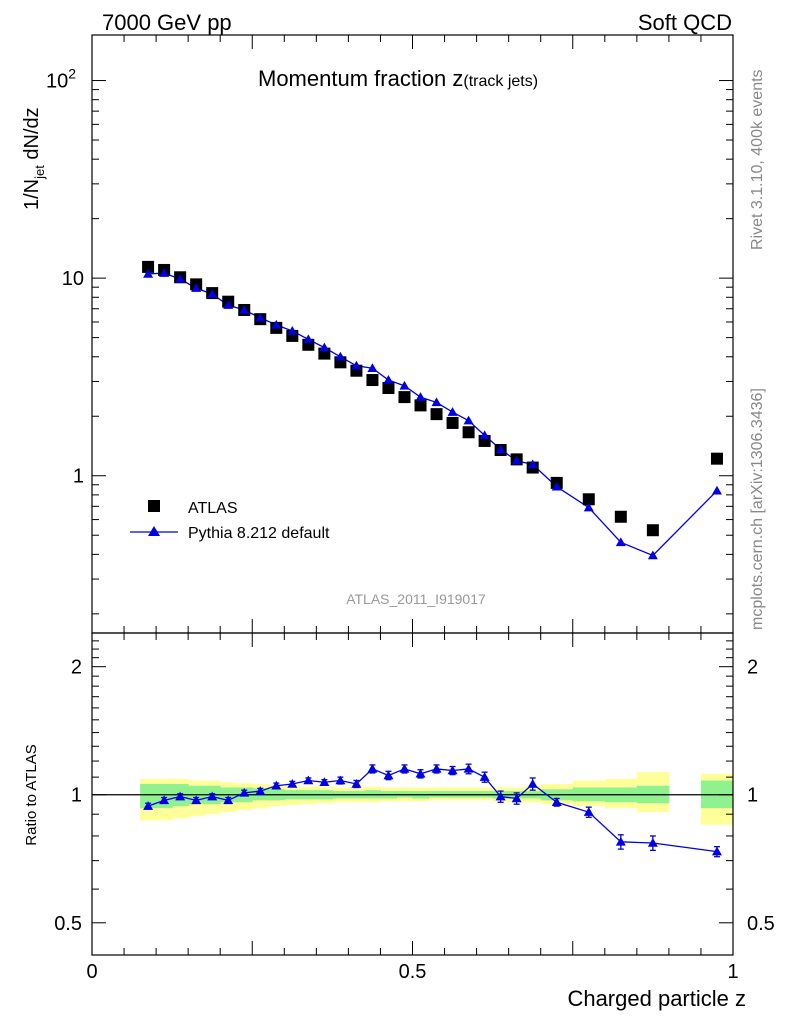 Image resolution: width=786 pixels, height=1024 pixels. What do you see at coordinates (752, 796) in the screenshot?
I see `ratio-y-tick-label-right: 1` at bounding box center [752, 796].